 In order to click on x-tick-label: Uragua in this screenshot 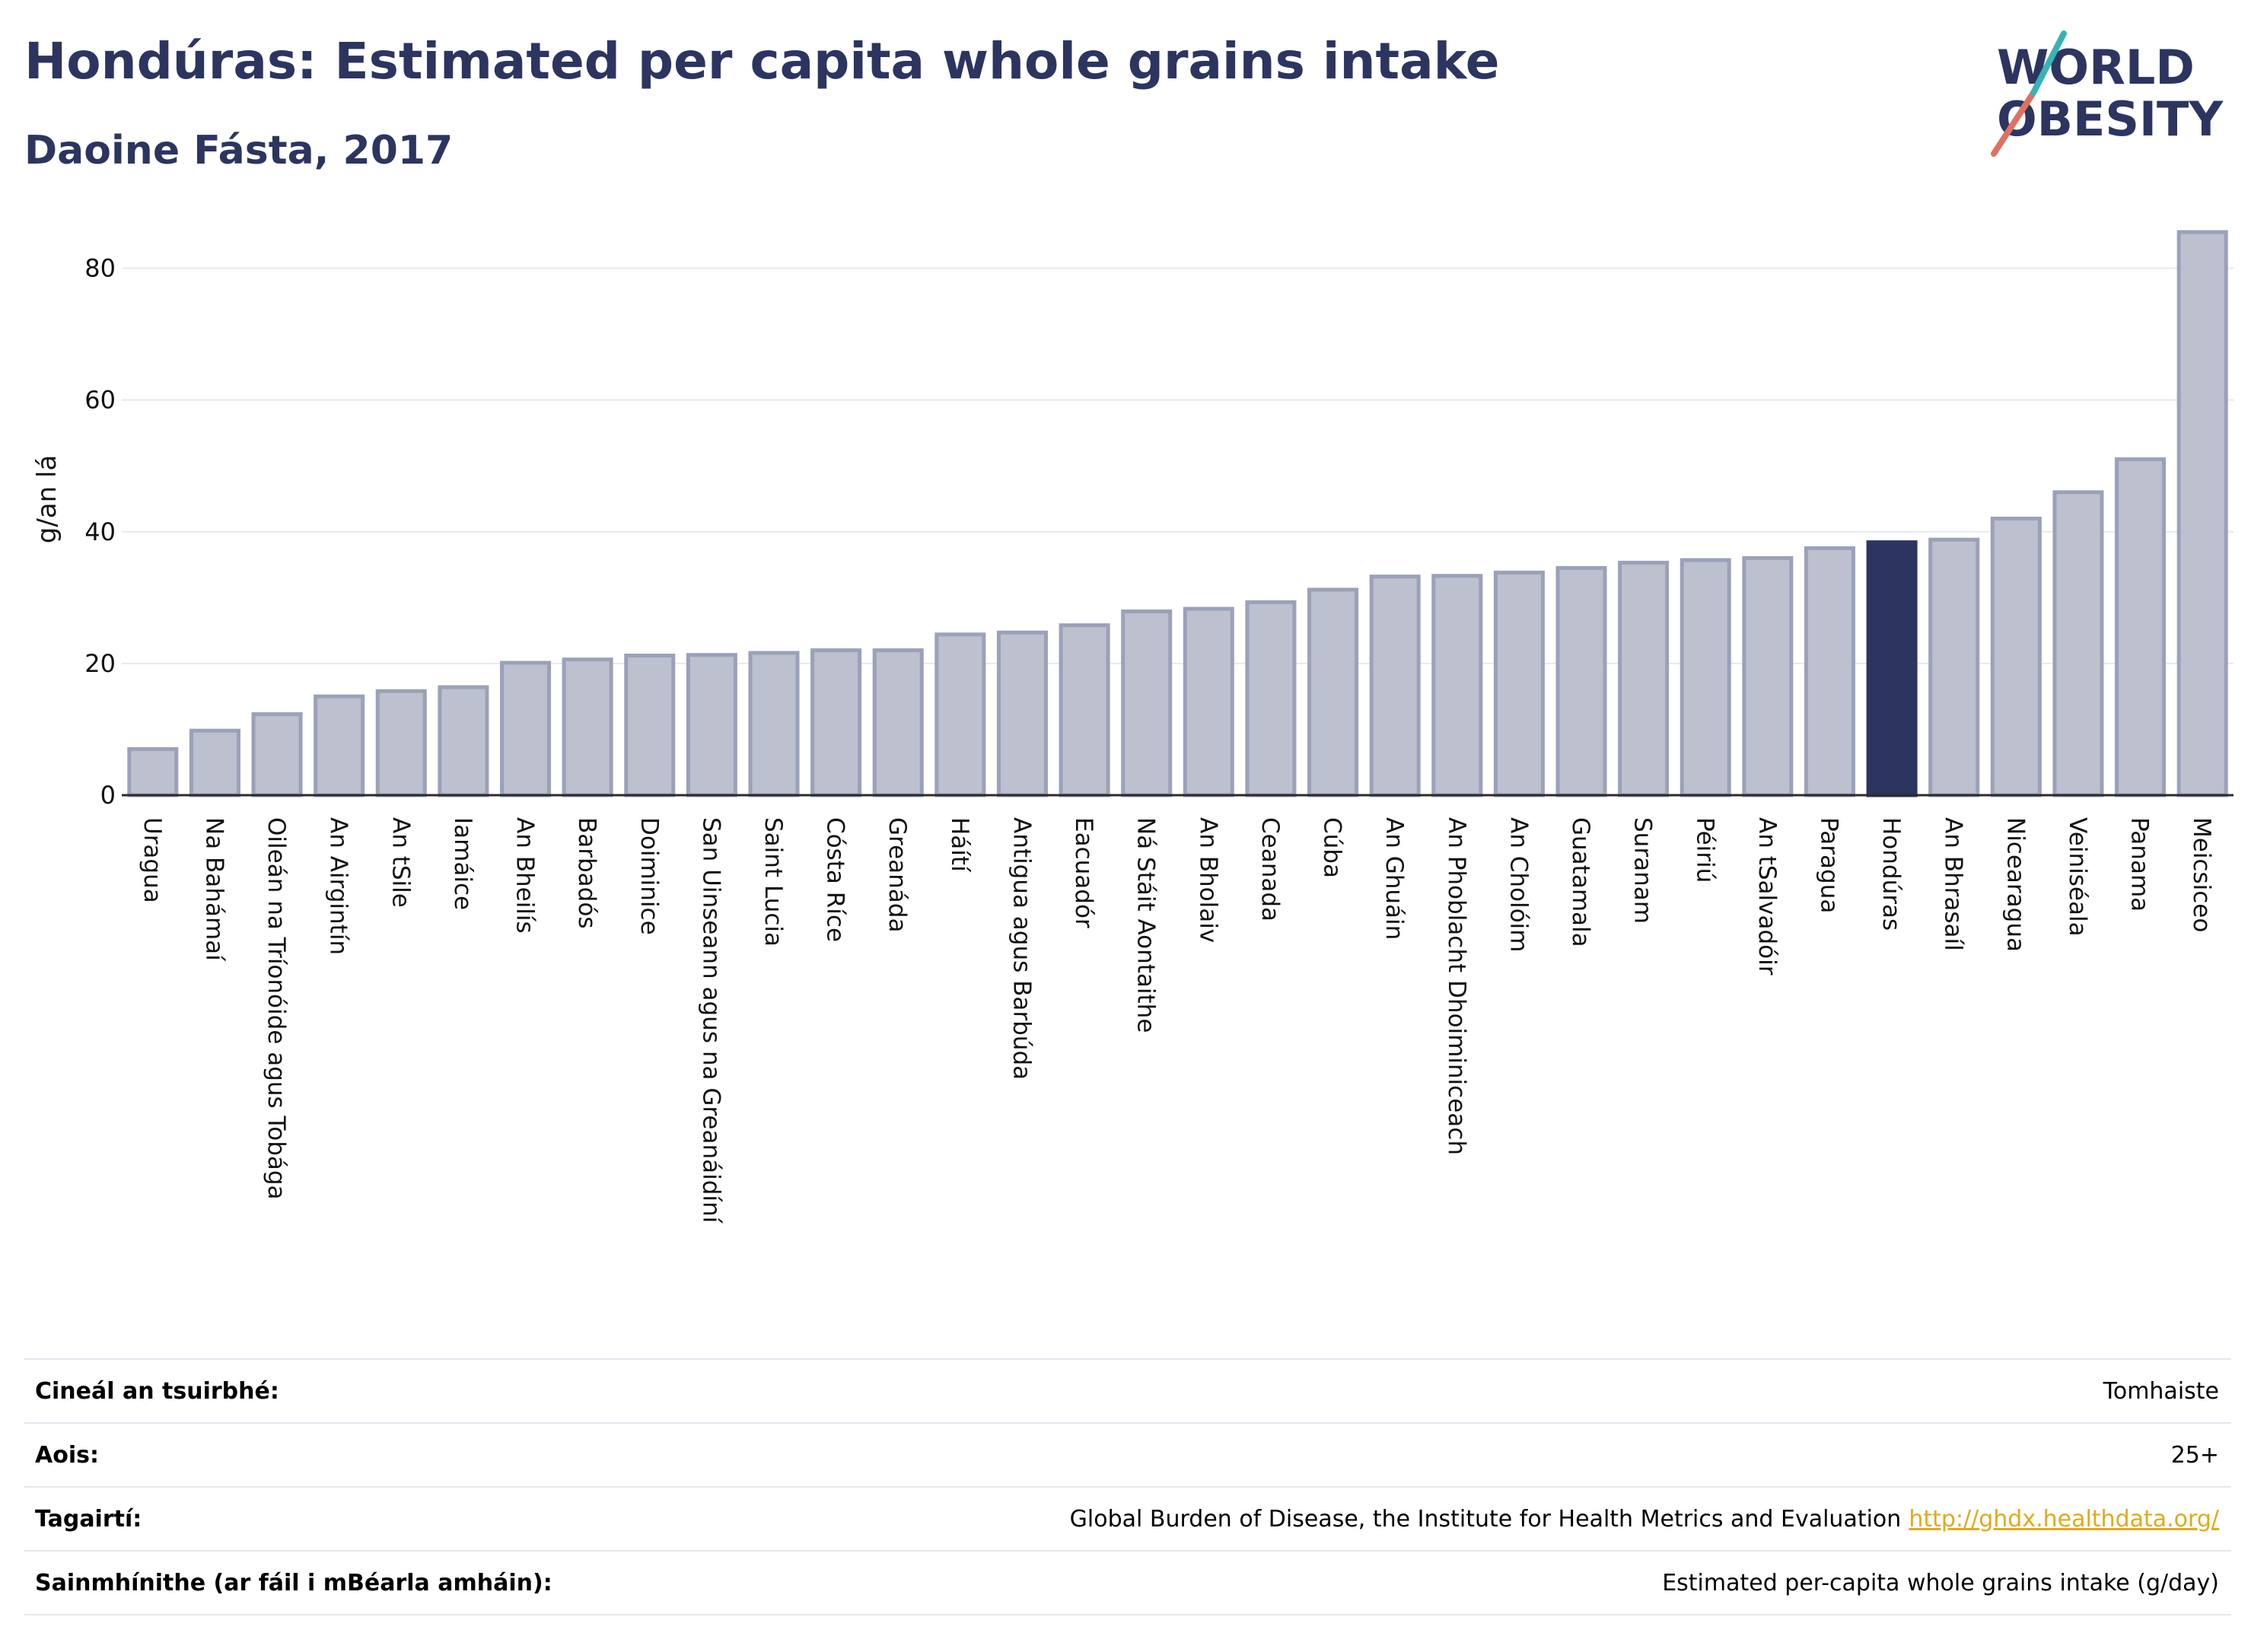, I will do `click(152, 860)`.